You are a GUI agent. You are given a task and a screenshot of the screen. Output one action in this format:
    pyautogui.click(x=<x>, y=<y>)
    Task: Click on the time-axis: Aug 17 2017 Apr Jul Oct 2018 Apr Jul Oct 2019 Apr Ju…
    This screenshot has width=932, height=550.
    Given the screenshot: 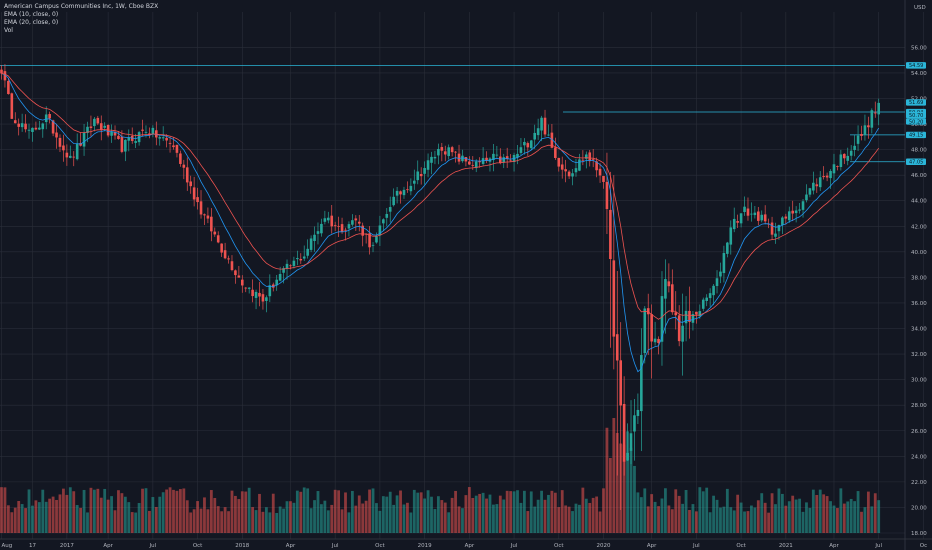 What is the action you would take?
    pyautogui.click(x=465, y=546)
    